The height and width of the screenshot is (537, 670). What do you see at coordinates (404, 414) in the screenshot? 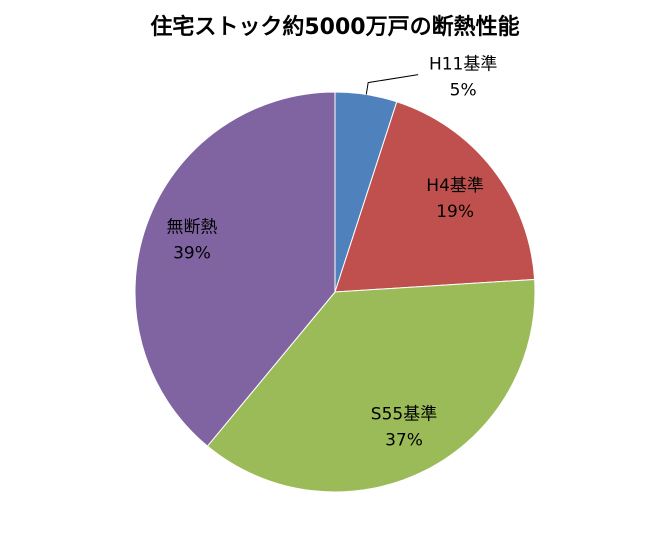
I see `slice-label: S55基準` at bounding box center [404, 414].